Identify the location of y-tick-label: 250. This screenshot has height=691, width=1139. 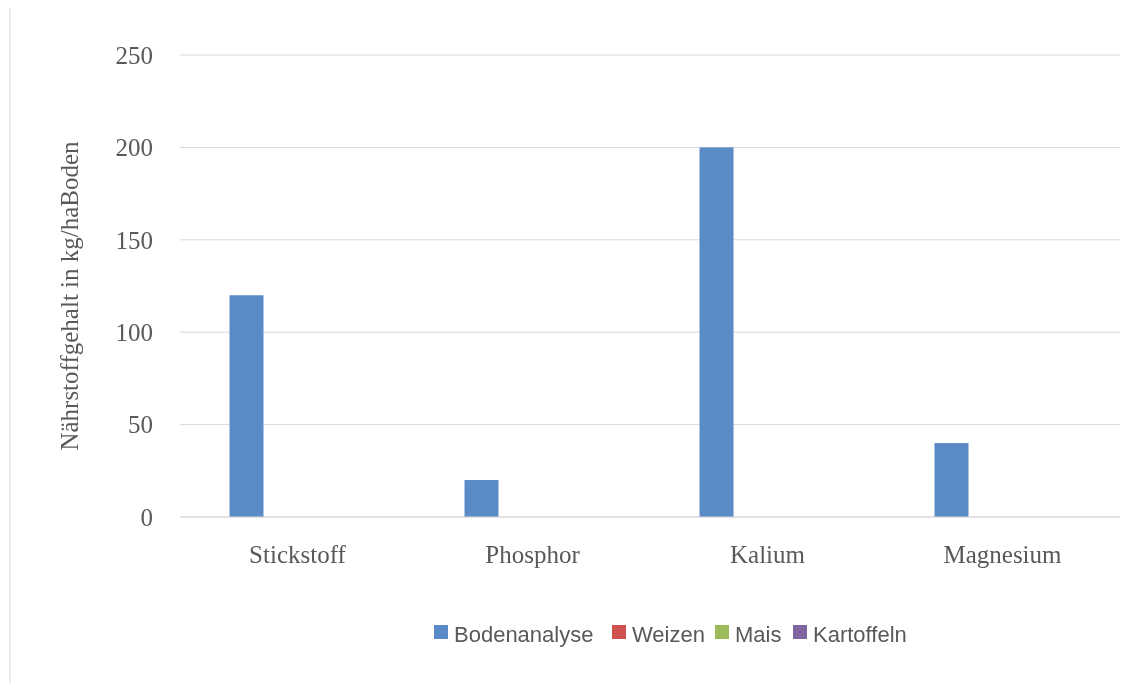
(134, 55).